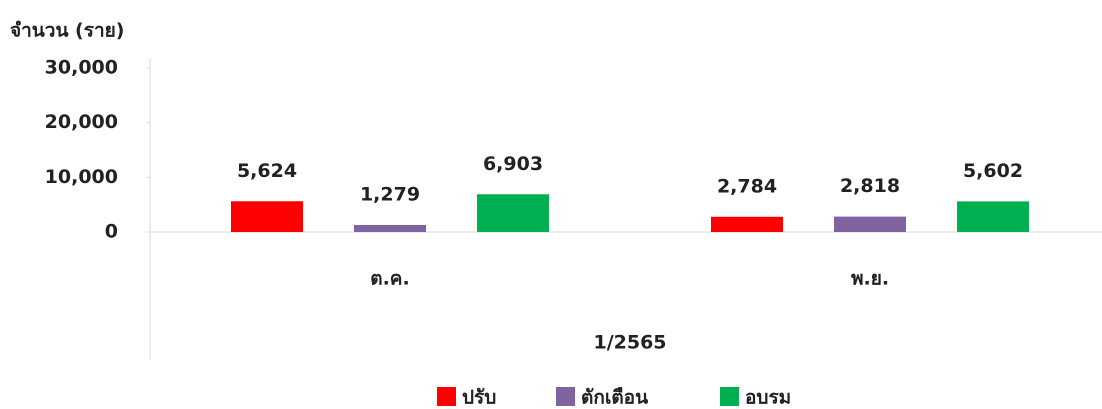  Describe the element at coordinates (513, 164) in the screenshot. I see `data-label: 6,903` at that location.